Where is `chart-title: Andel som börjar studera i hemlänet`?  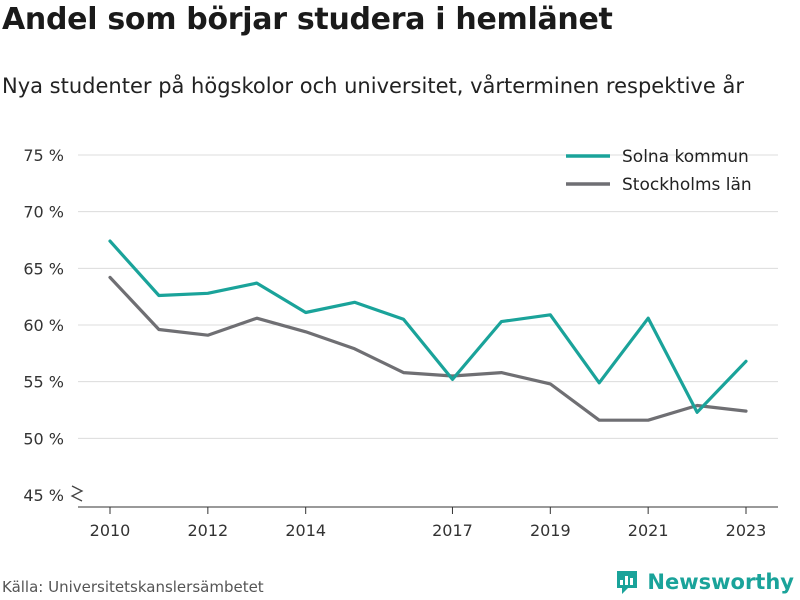 chart-title: Andel som börjar studera i hemlänet is located at coordinates (307, 19).